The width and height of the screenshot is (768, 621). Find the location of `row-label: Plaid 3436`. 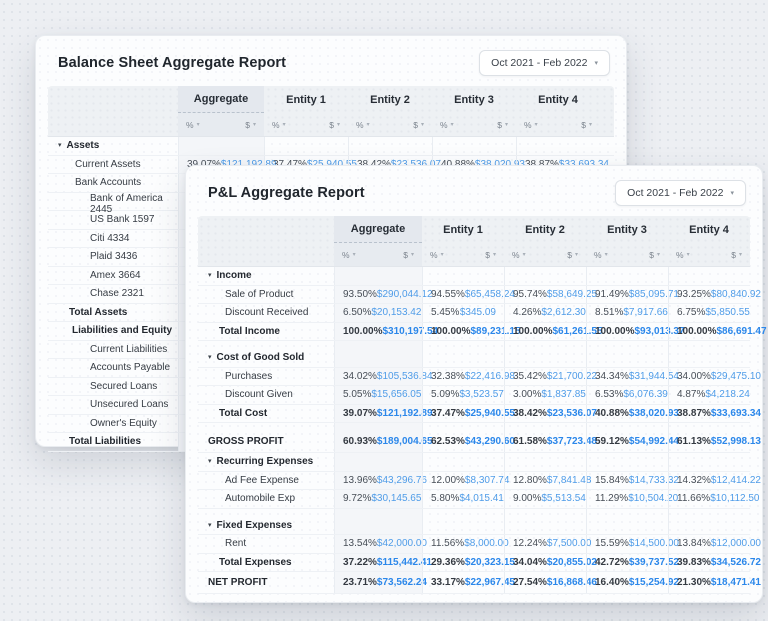

row-label: Plaid 3436 is located at coordinates (114, 257).